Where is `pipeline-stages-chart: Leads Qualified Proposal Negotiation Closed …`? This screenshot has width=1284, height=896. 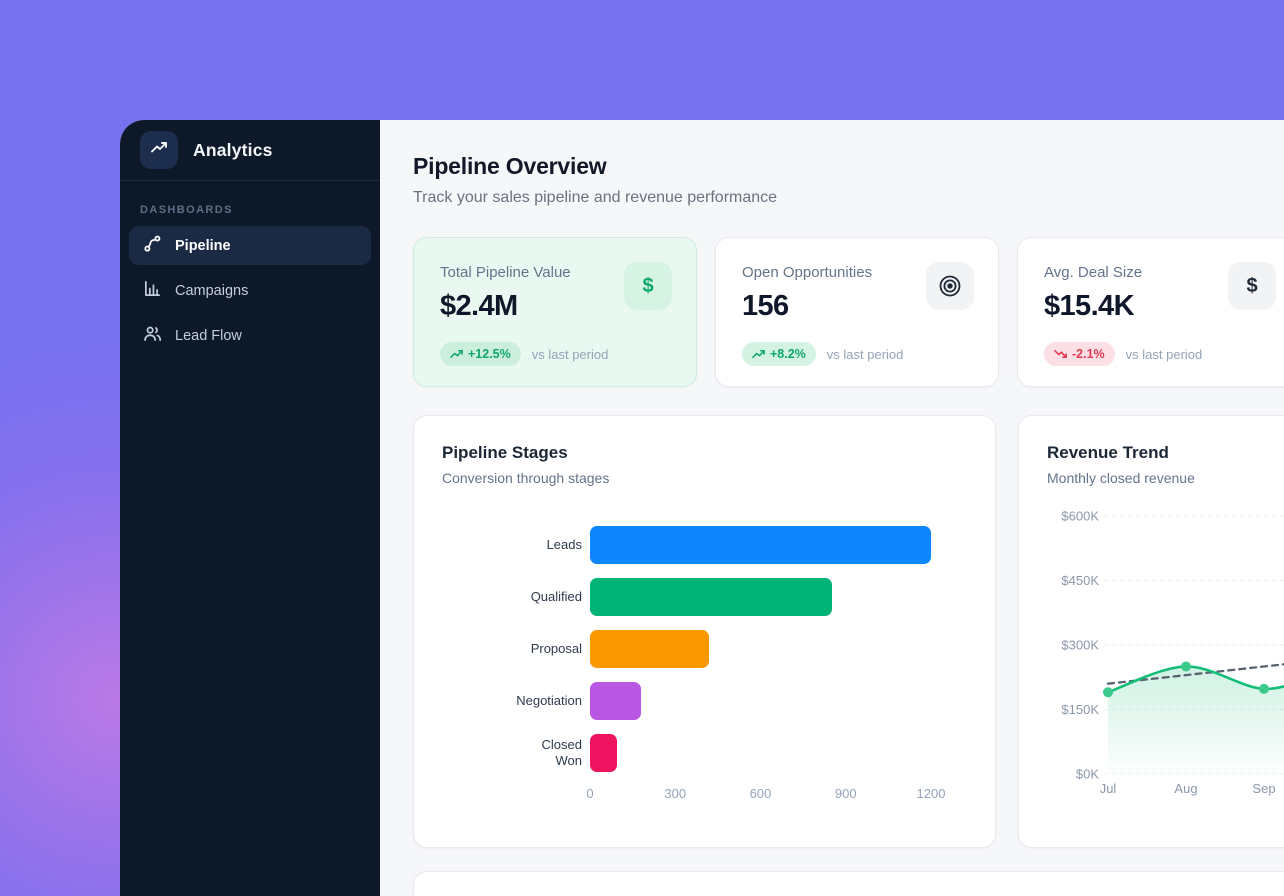
pipeline-stages-chart: Leads Qualified Proposal Negotiation Closed … is located at coordinates (704, 665).